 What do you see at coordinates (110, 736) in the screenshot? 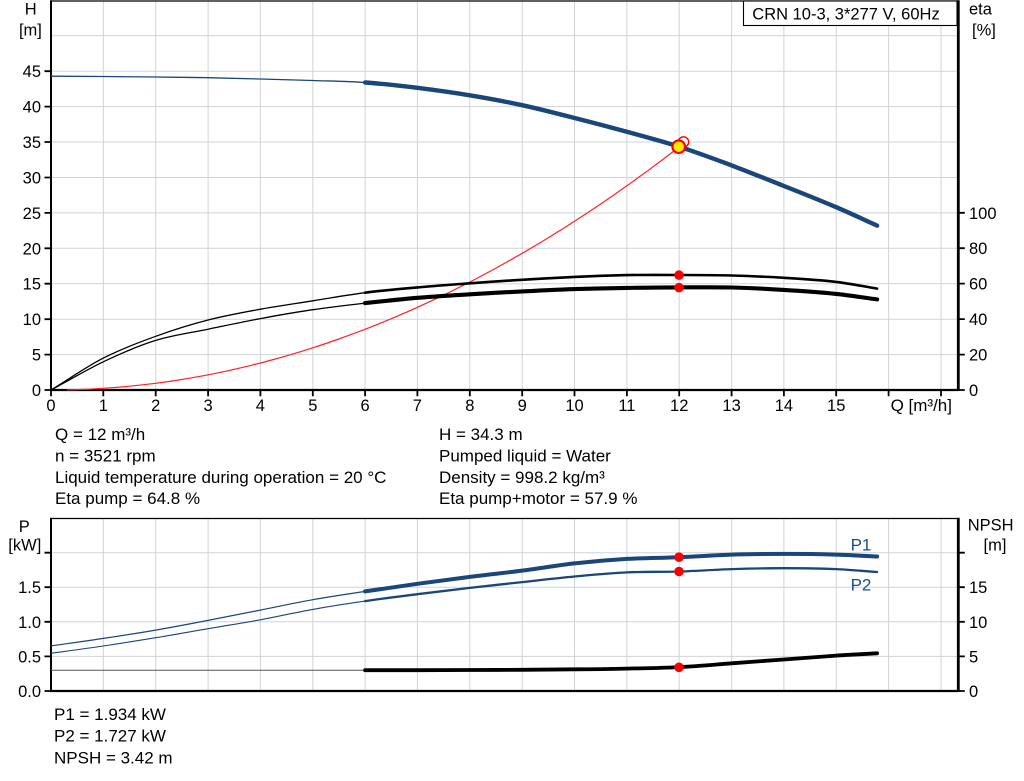
I see `svg-text: P2 = 1.727 kW` at bounding box center [110, 736].